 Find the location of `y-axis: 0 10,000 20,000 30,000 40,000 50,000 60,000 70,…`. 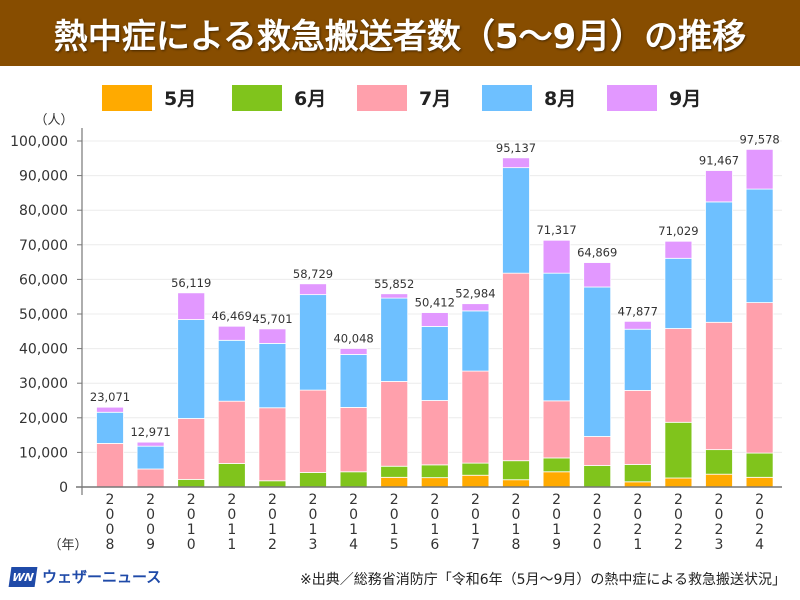

y-axis: 0 10,000 20,000 30,000 40,000 50,000 60,000 70,… is located at coordinates (46, 304).